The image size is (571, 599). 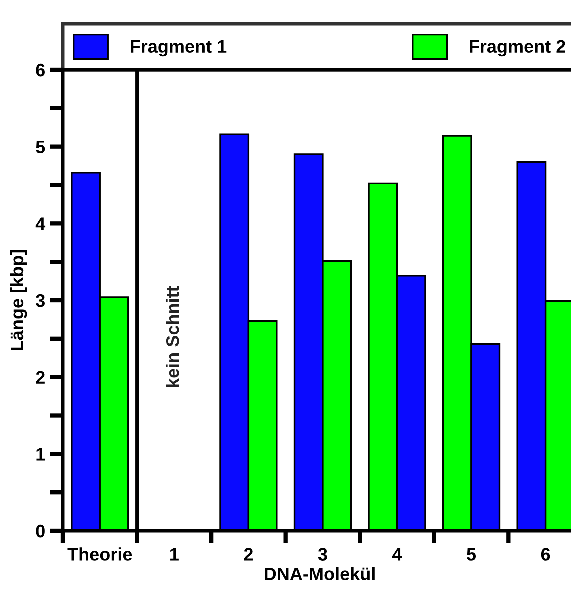 What do you see at coordinates (40, 531) in the screenshot?
I see `y-tick-label: 0` at bounding box center [40, 531].